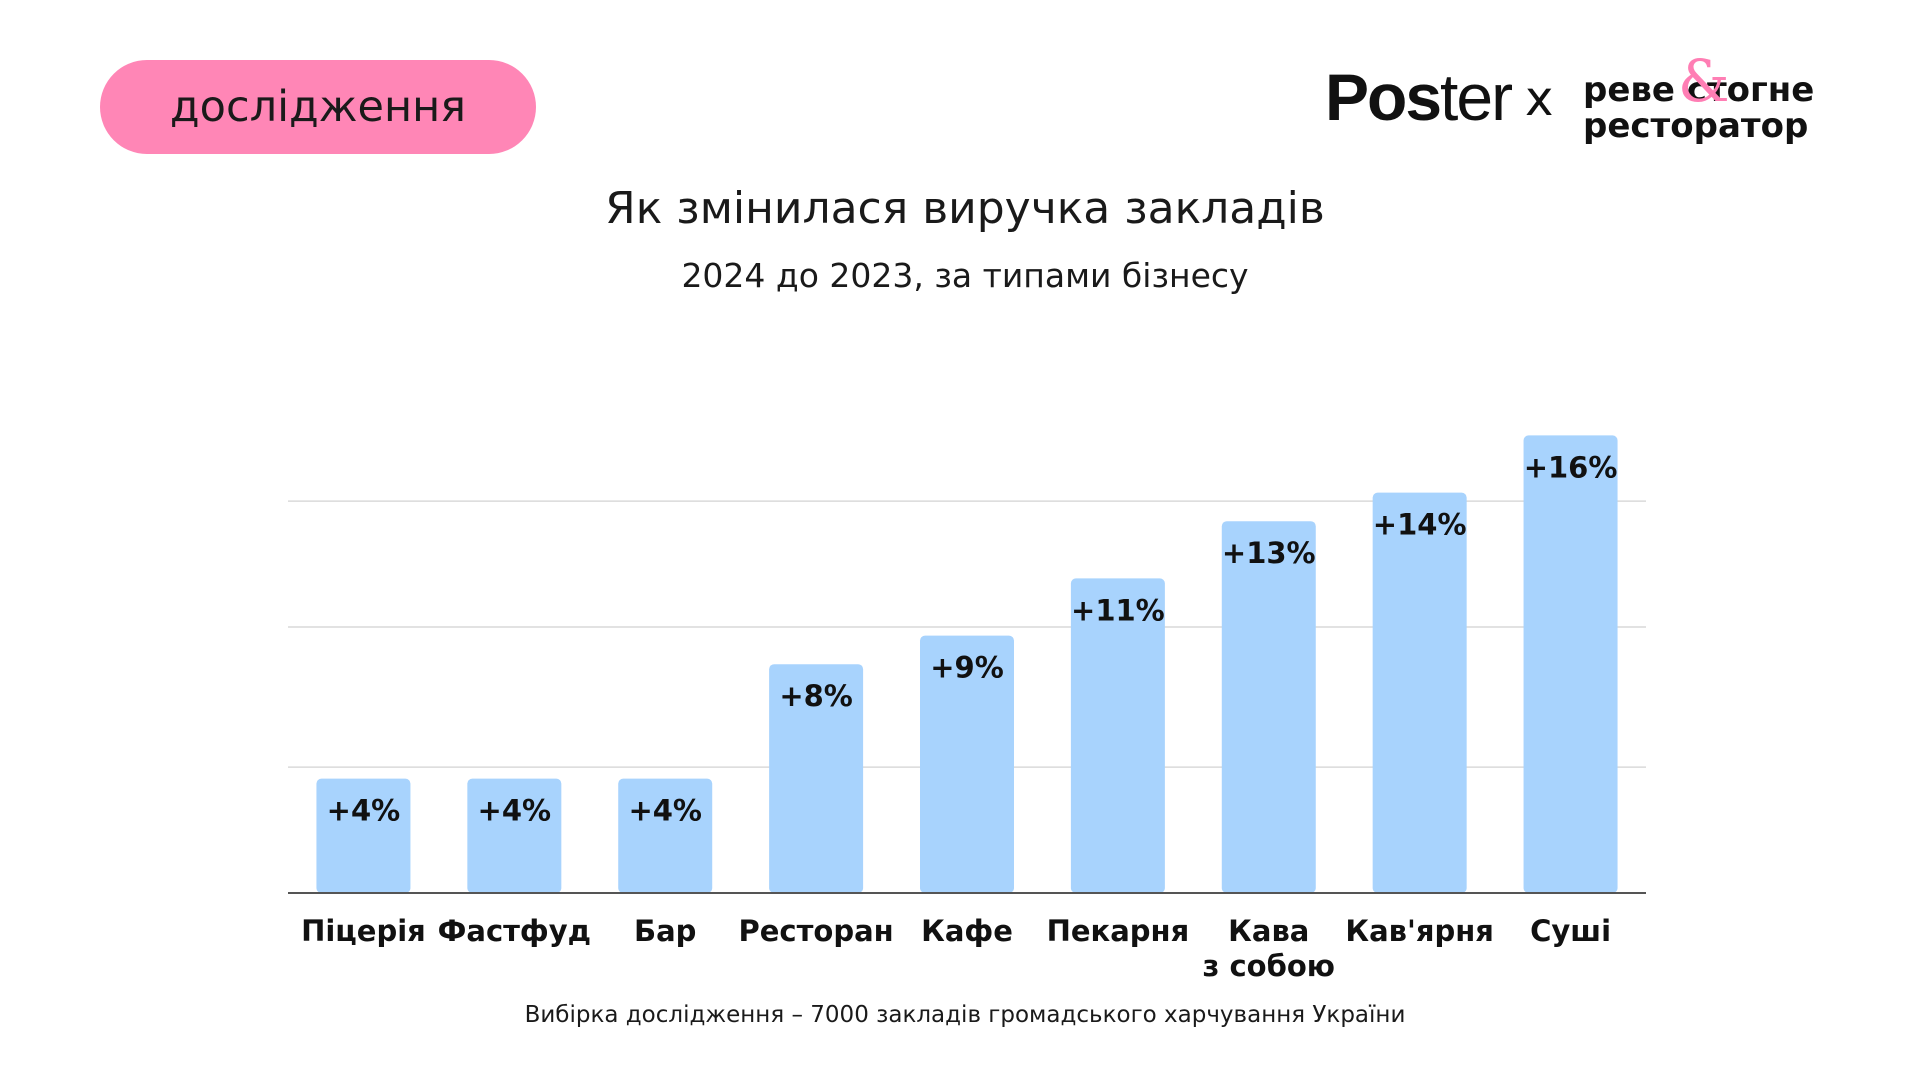  What do you see at coordinates (1269, 966) in the screenshot?
I see `category-label-7-line2: з собою` at bounding box center [1269, 966].